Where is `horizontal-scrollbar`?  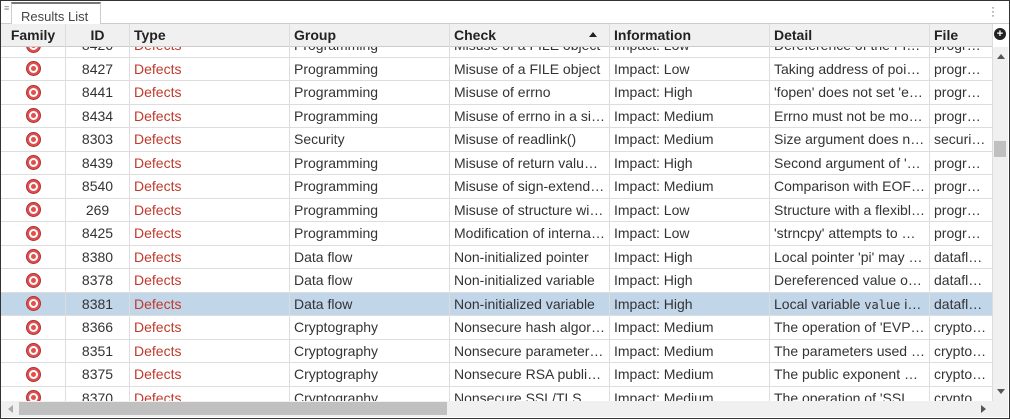
horizontal-scrollbar is located at coordinates (497, 409).